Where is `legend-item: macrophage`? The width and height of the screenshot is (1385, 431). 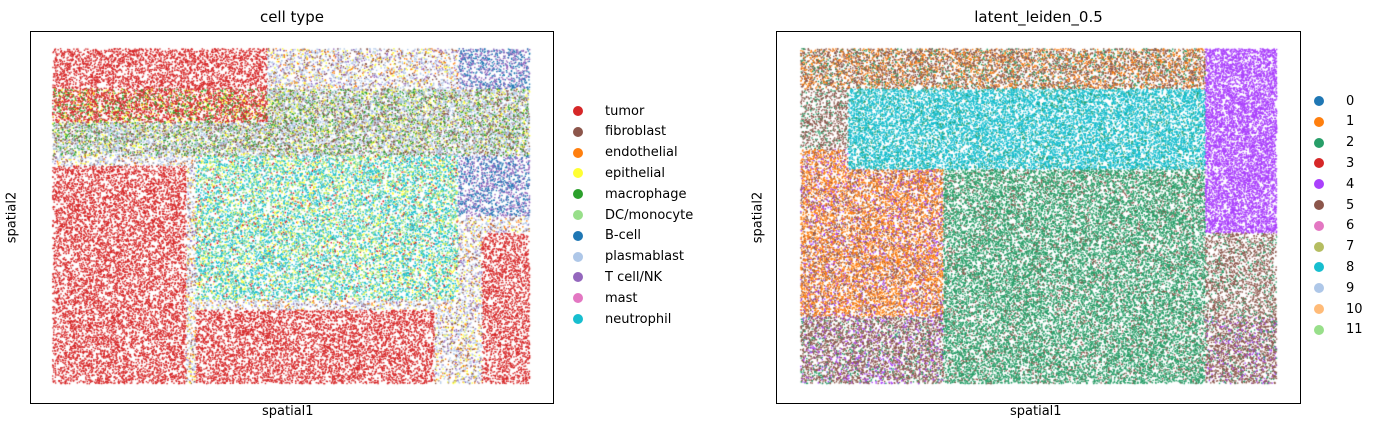 legend-item: macrophage is located at coordinates (630, 194).